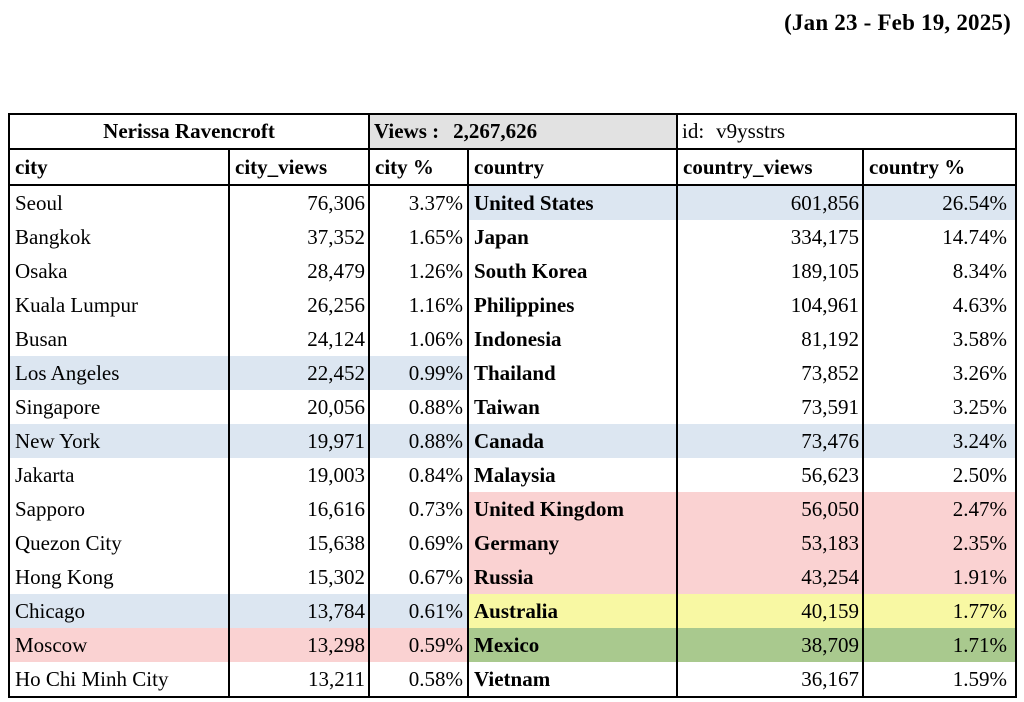  Describe the element at coordinates (120, 271) in the screenshot. I see `cell-city: Osaka` at that location.